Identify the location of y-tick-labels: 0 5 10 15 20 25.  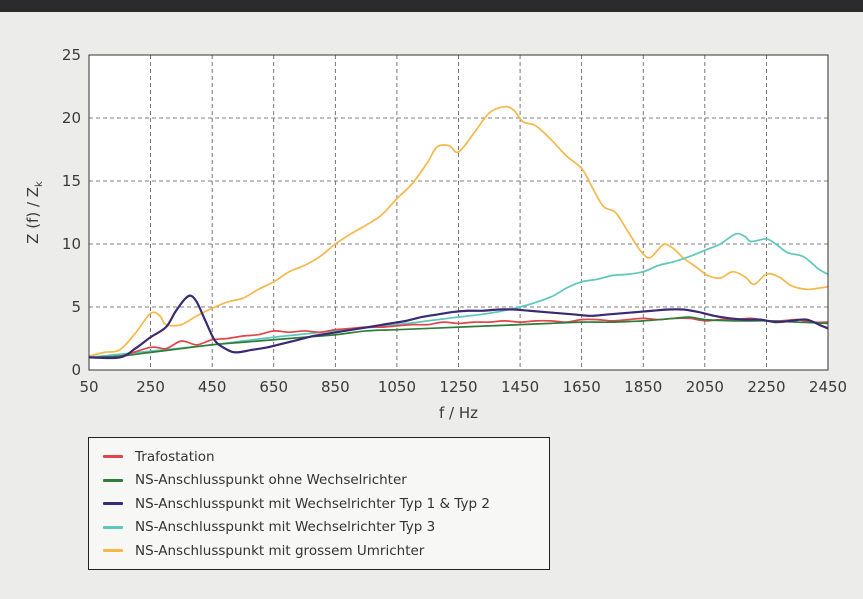
(71, 212).